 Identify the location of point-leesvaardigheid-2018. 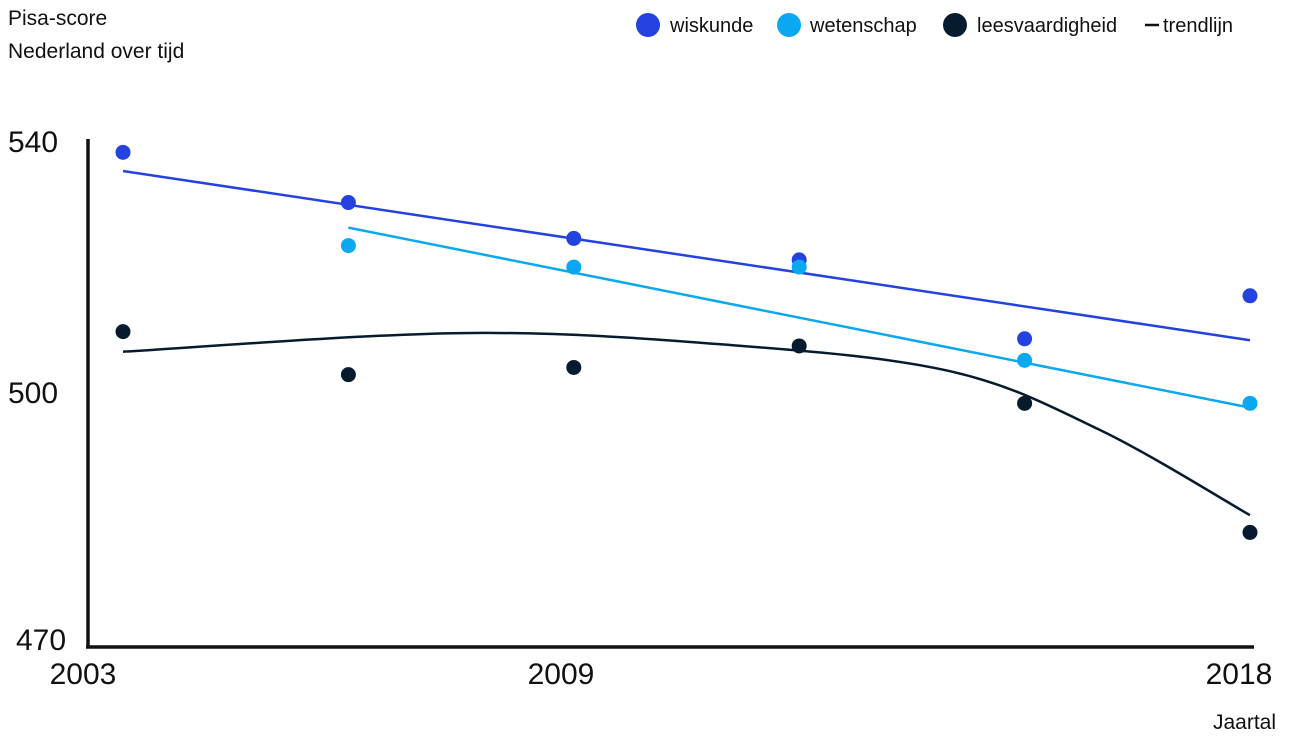
(1250, 532).